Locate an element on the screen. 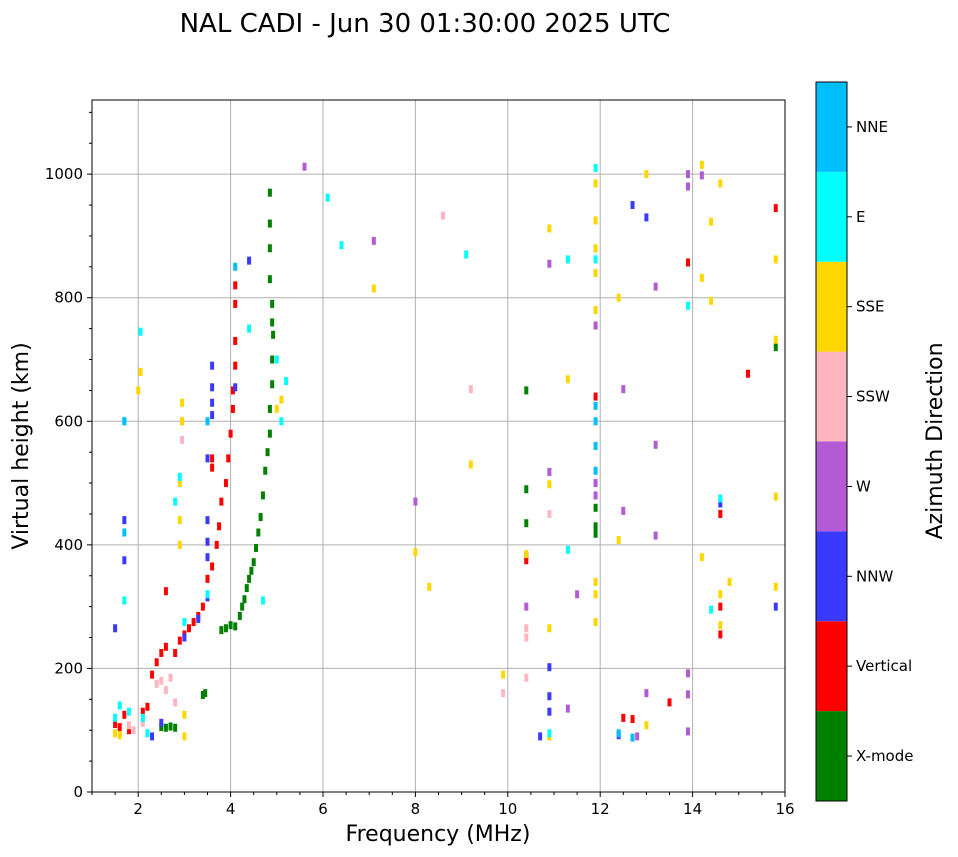  colorbar-tick-label: NNW is located at coordinates (874, 576).